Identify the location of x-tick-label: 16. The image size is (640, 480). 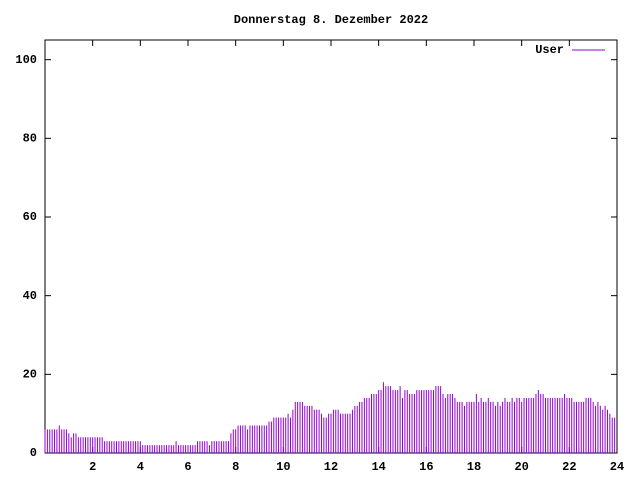
(426, 467).